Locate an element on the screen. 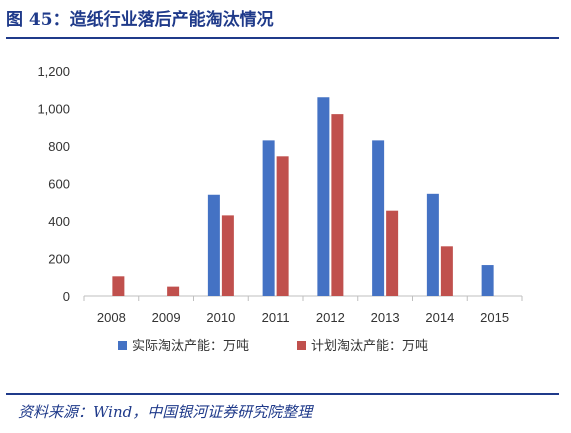 This screenshot has width=571, height=433. x-tick-label: 2008 is located at coordinates (111, 317).